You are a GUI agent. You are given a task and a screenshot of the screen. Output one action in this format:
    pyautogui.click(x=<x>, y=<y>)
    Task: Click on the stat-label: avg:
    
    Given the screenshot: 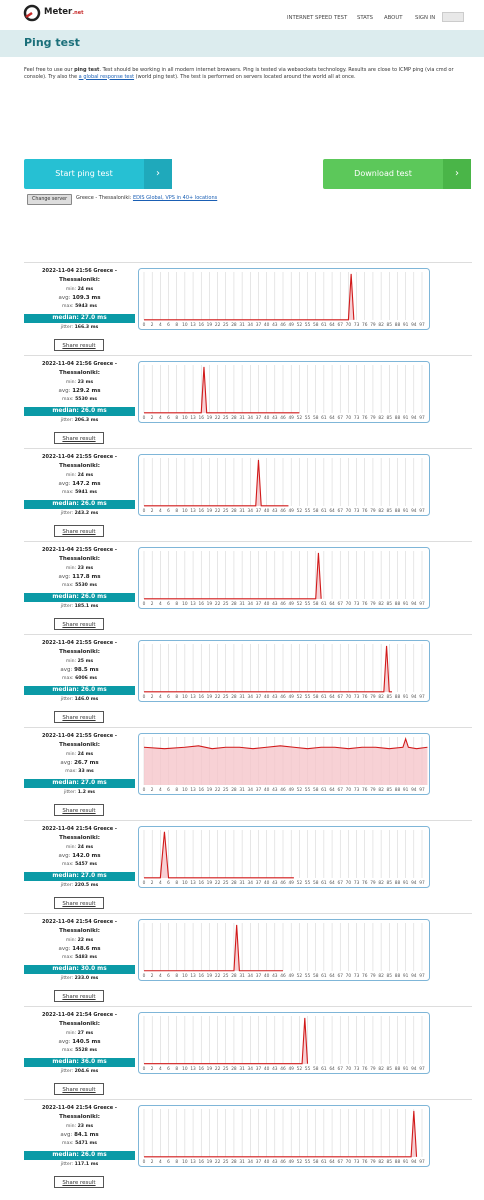 What is the action you would take?
    pyautogui.click(x=64, y=484)
    